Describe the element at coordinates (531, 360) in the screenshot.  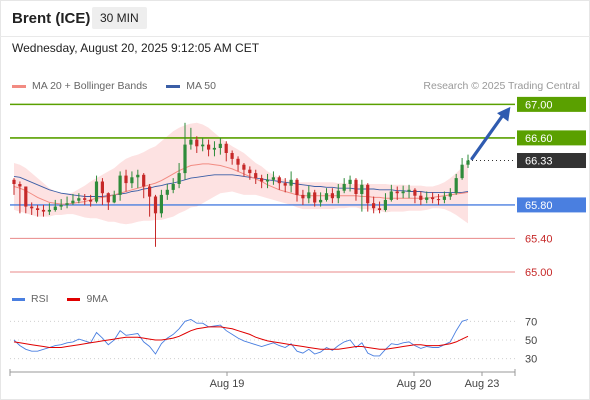
I see `rsi-tick-30: 30` at that location.